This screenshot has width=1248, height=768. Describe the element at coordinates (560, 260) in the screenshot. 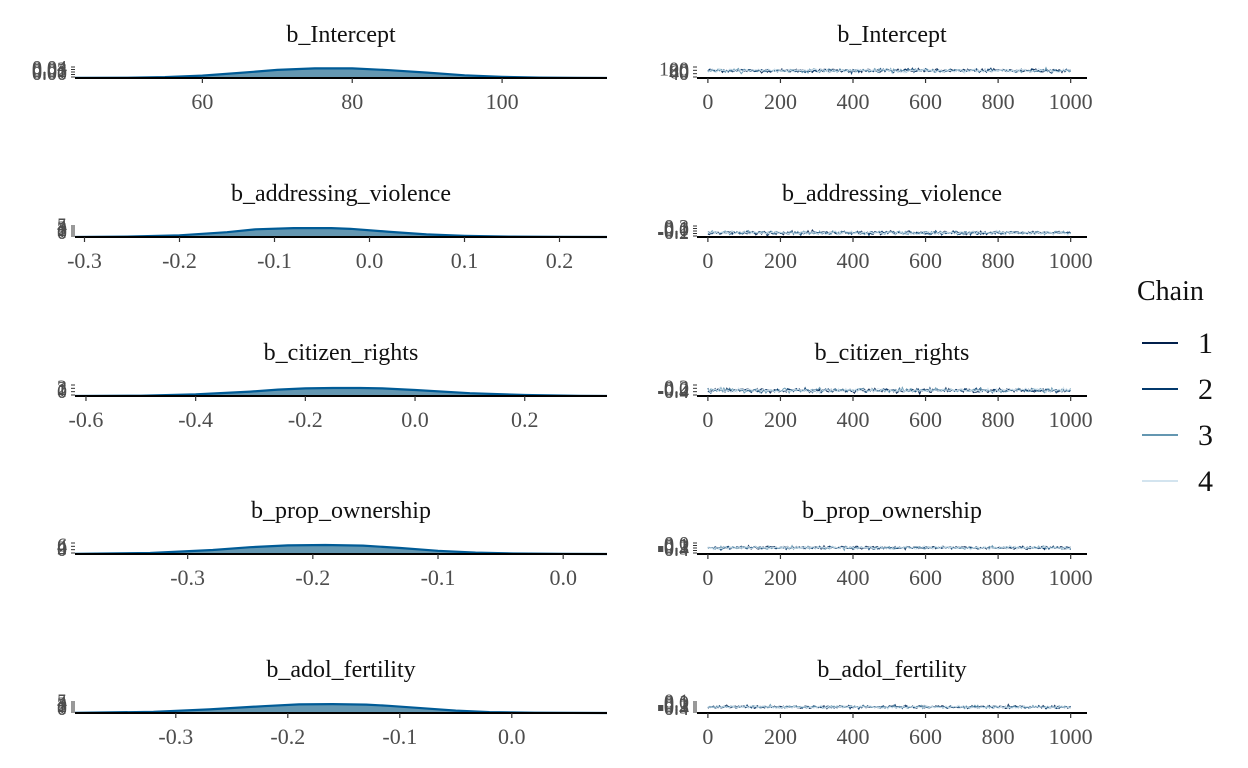

I see `x-tick-label: 0.2` at that location.